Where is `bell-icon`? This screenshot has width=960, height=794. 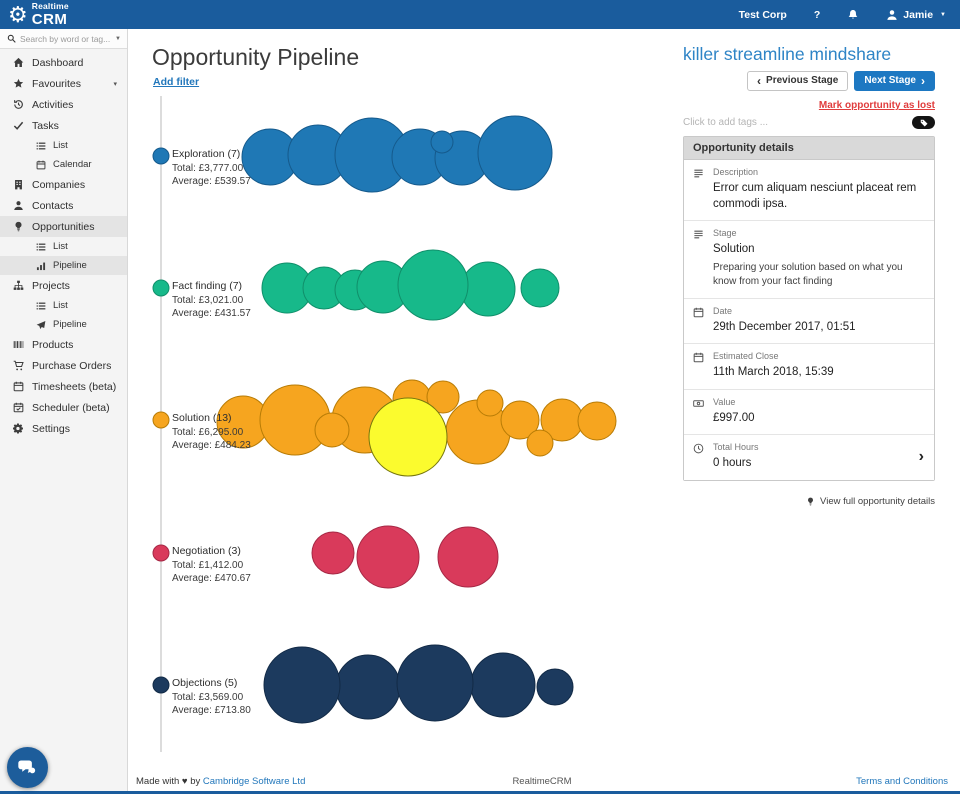
bell-icon is located at coordinates (853, 15).